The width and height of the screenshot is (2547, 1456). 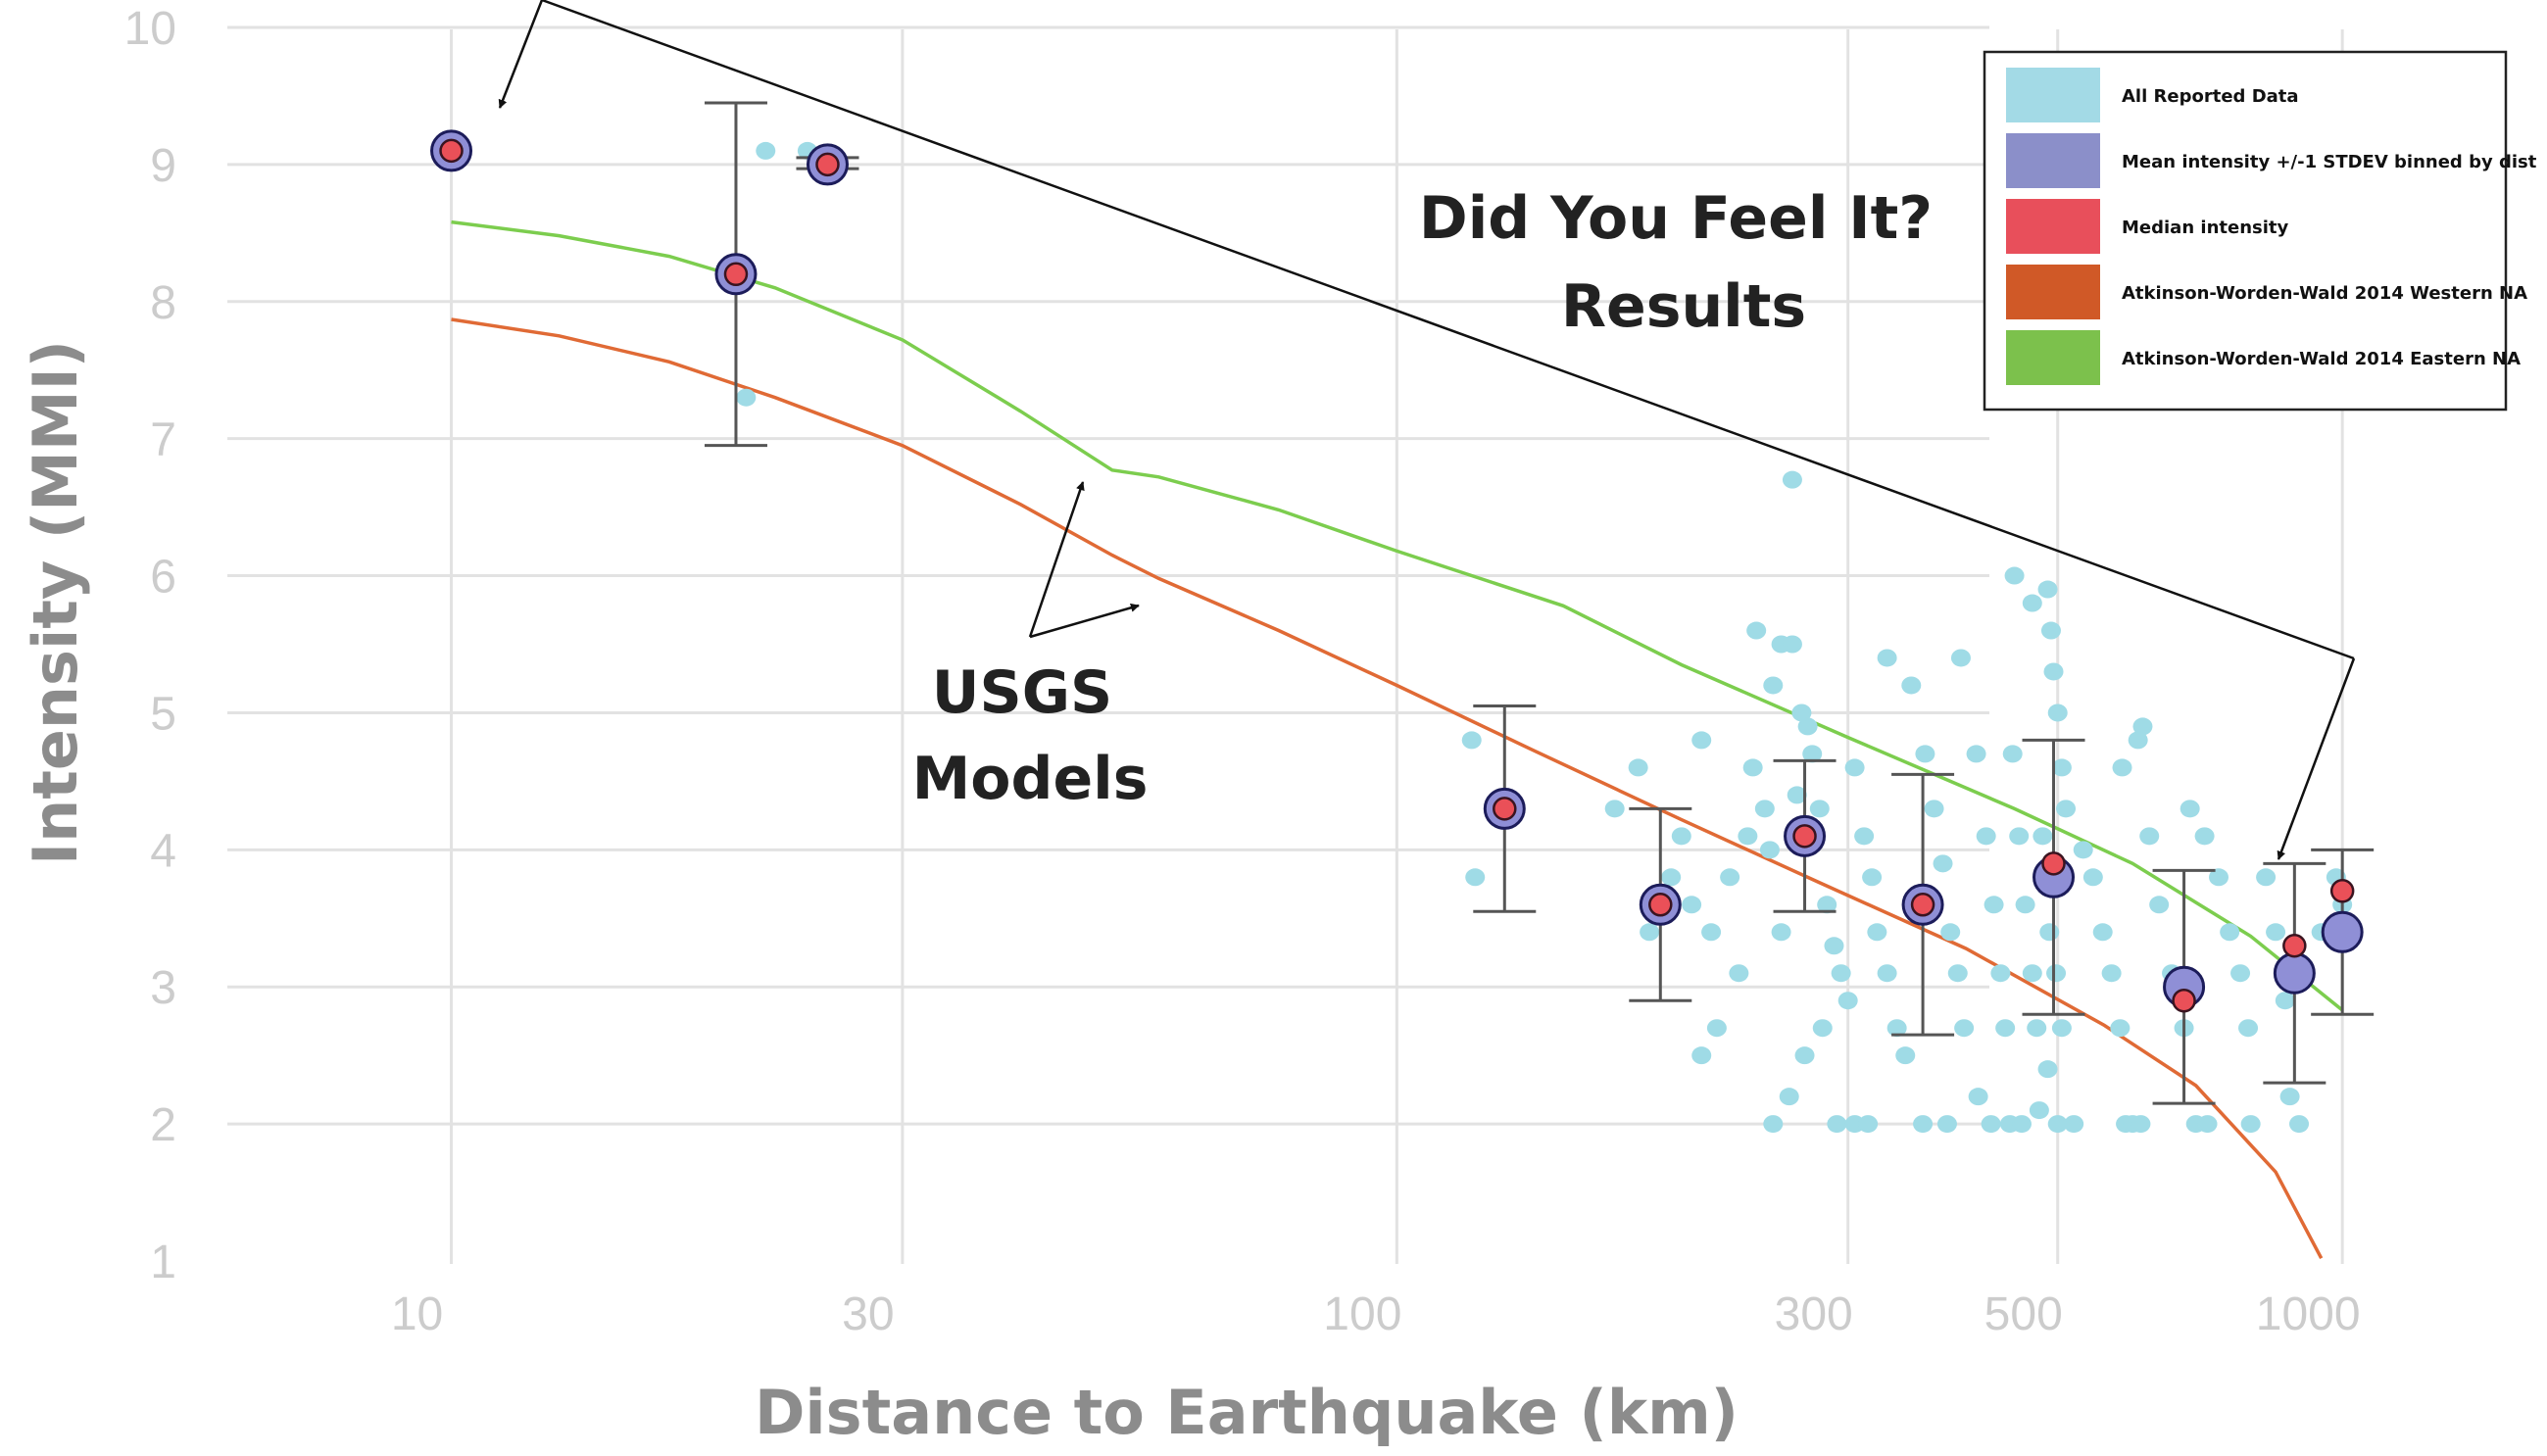 What do you see at coordinates (1814, 1314) in the screenshot?
I see `x-tick-label-300: 300` at bounding box center [1814, 1314].